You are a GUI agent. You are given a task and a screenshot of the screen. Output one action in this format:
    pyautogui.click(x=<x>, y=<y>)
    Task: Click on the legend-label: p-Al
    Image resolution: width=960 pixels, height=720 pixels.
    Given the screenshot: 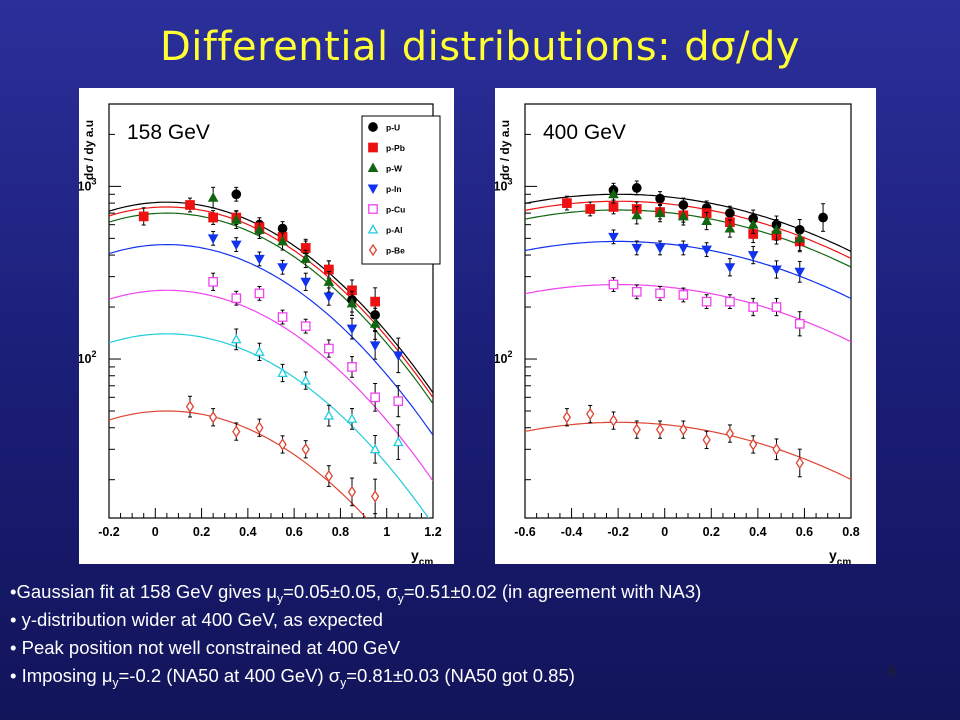 What is the action you would take?
    pyautogui.click(x=394, y=230)
    